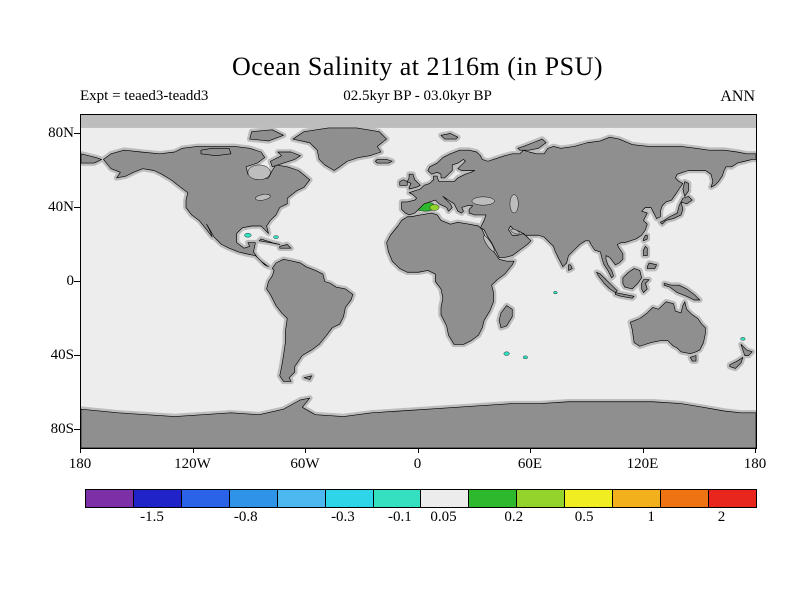 The height and width of the screenshot is (600, 800). I want to click on colorbar-tick-label: 0.2, so click(514, 517).